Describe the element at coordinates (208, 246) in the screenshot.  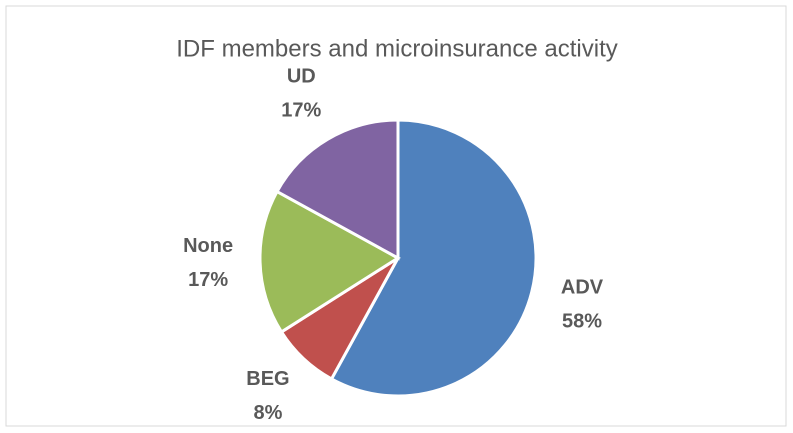
I see `slice-label-name: None` at that location.